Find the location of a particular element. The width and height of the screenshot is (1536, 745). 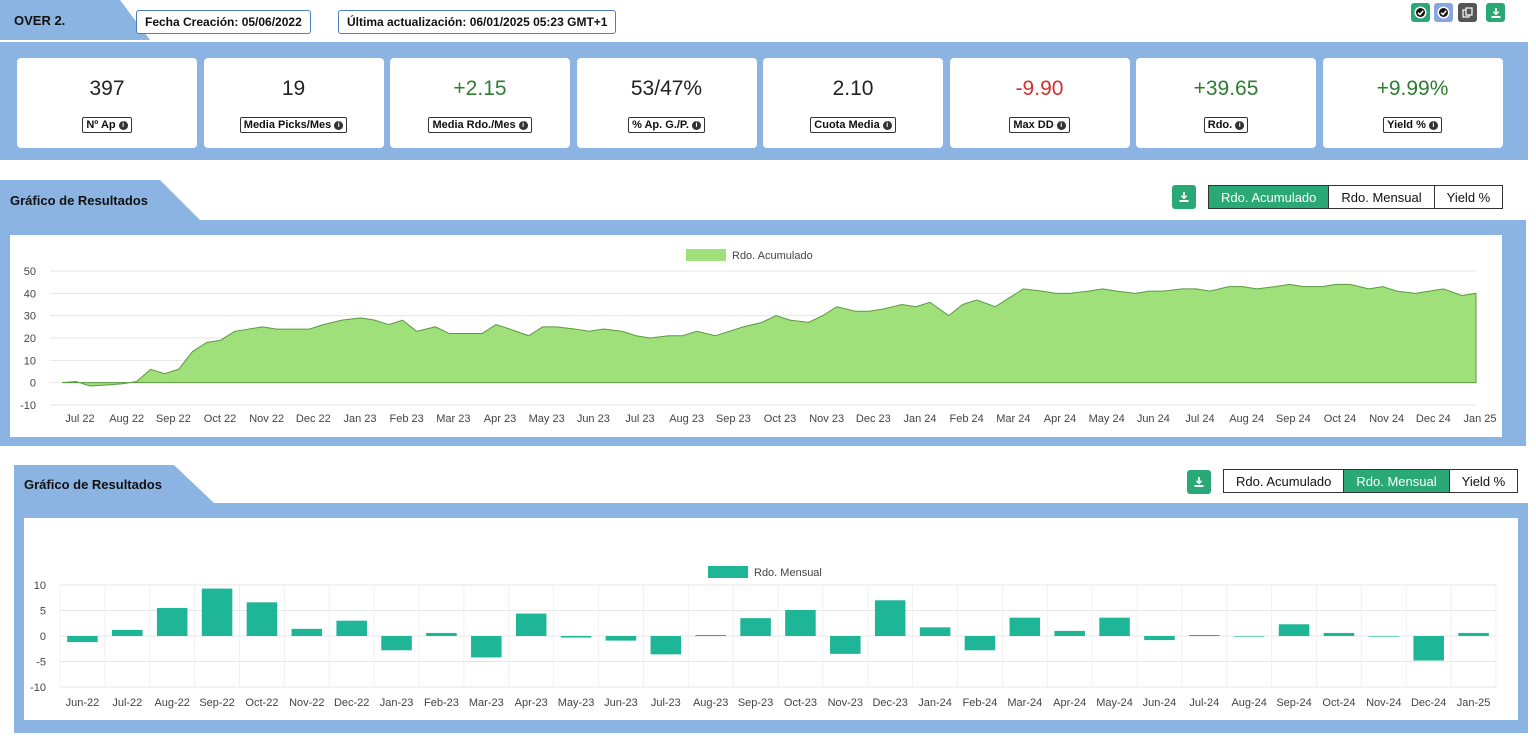

chart2-download-button is located at coordinates (1199, 482).